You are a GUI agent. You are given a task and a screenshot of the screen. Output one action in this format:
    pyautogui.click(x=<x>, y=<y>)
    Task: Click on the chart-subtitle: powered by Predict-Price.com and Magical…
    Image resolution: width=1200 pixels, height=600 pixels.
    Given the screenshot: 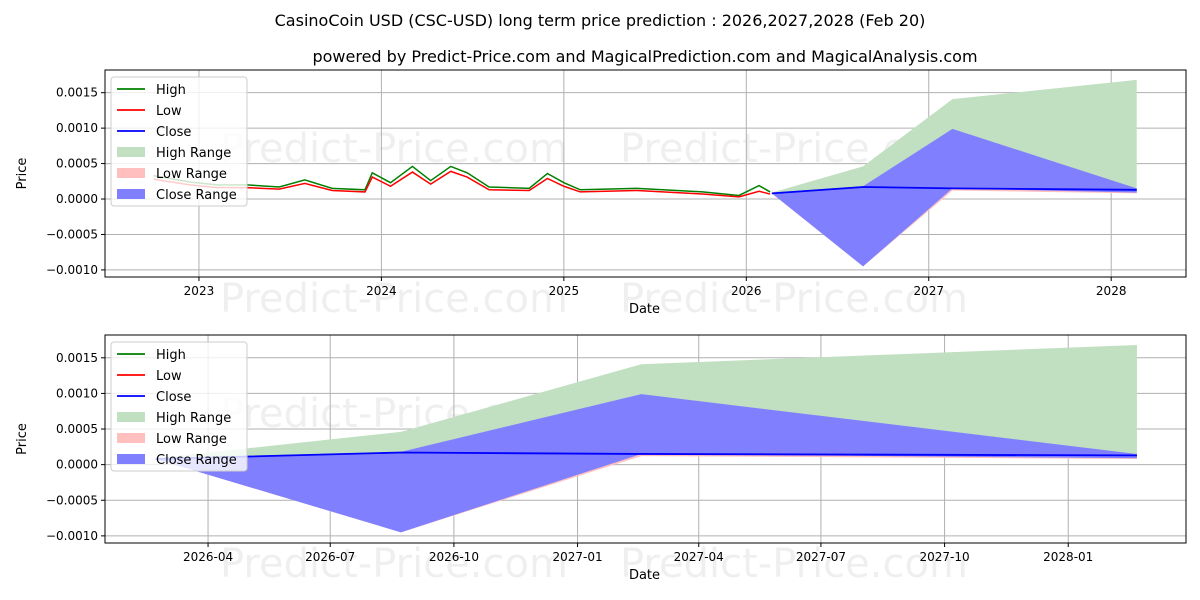 What is the action you would take?
    pyautogui.click(x=644, y=56)
    